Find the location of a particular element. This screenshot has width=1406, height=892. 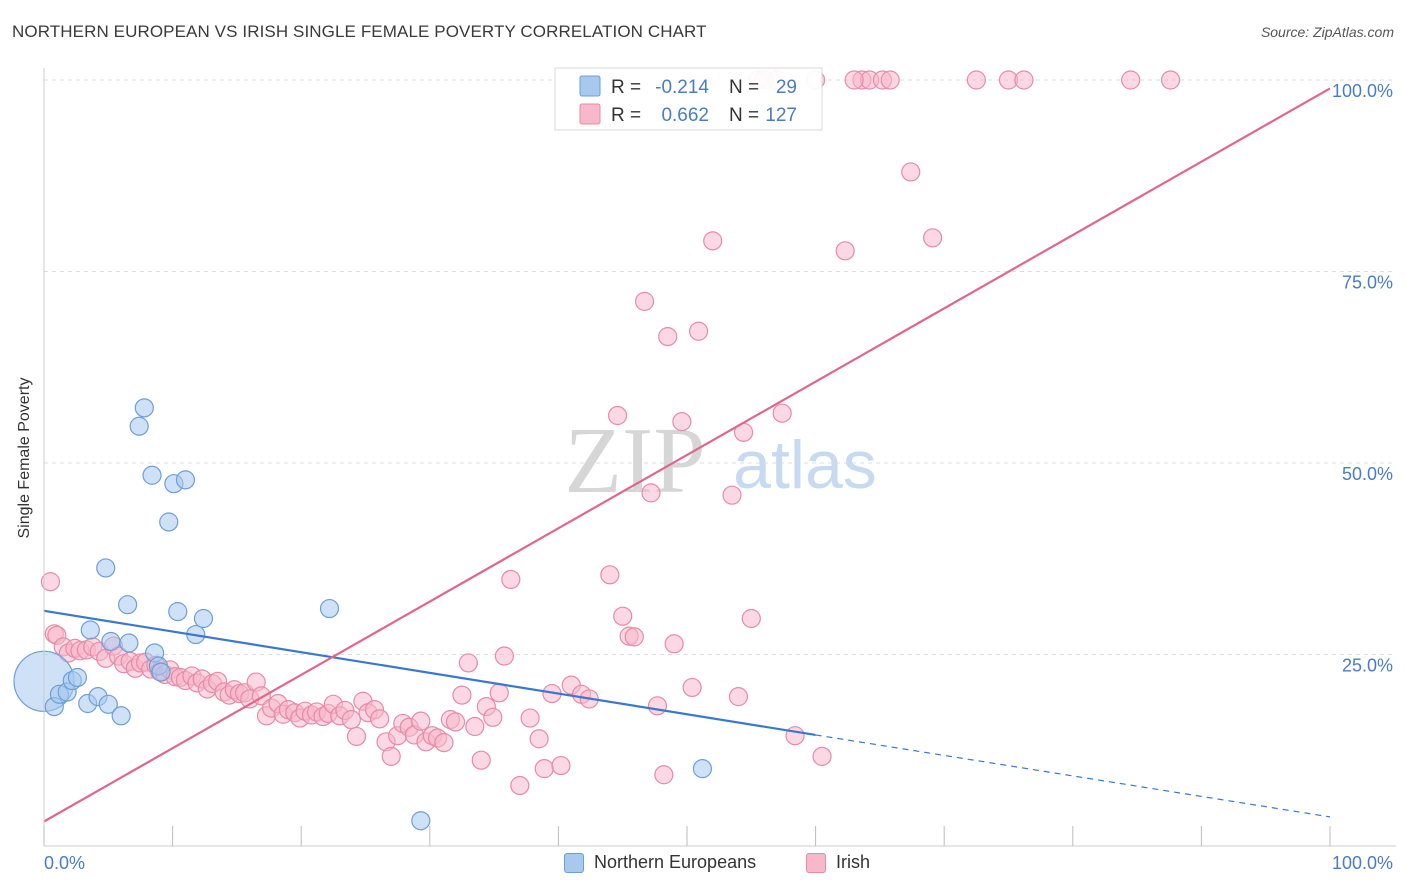

x-tick-label-0: 0.0% is located at coordinates (64, 863).